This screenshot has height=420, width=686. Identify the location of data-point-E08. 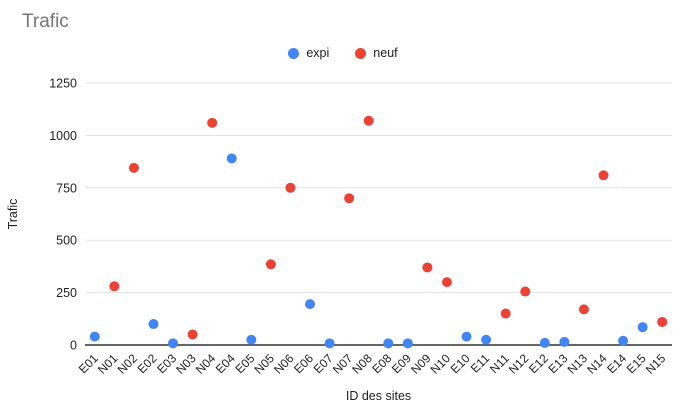
(388, 343).